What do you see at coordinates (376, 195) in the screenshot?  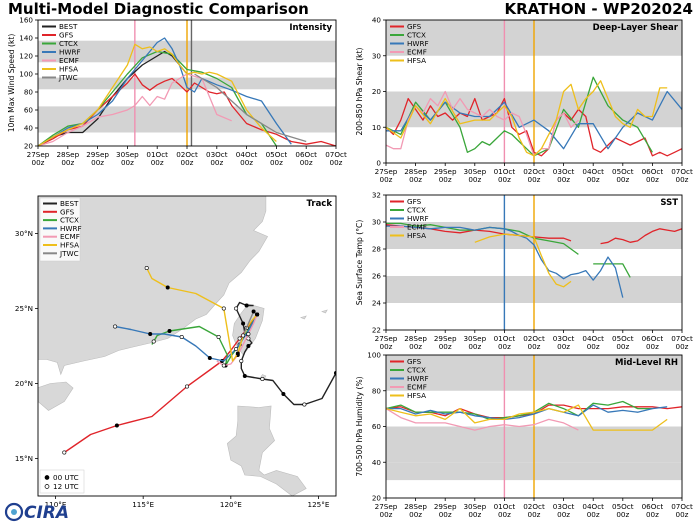 I see `sst-ytick-label: 32` at bounding box center [376, 195].